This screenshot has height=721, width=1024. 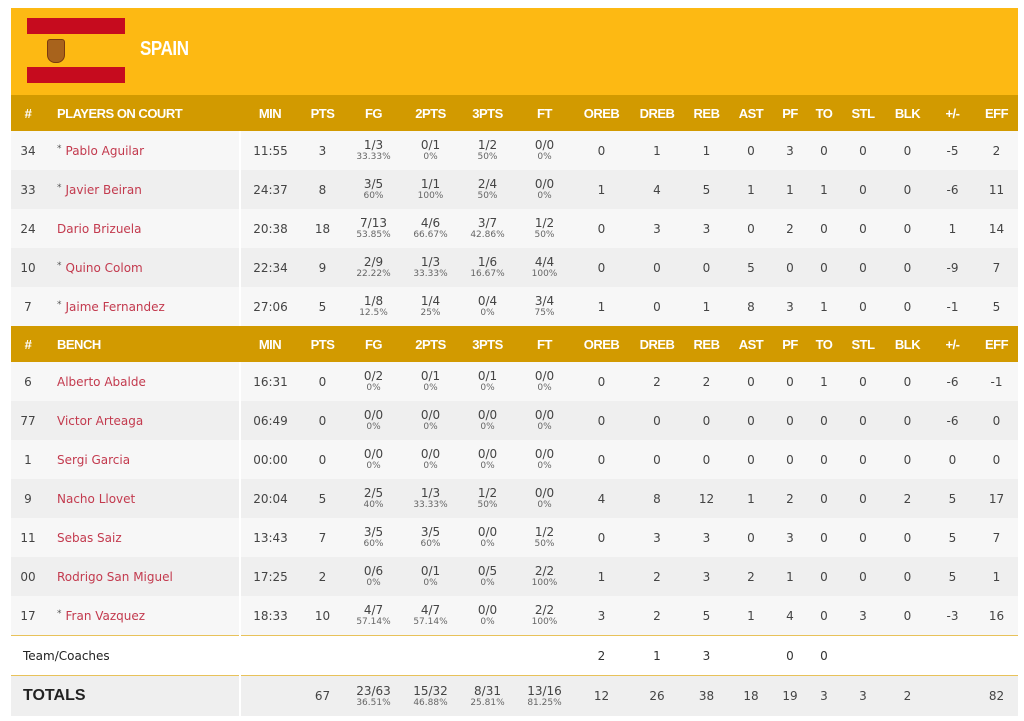 I want to click on made-attempted: 1/3, so click(x=430, y=262).